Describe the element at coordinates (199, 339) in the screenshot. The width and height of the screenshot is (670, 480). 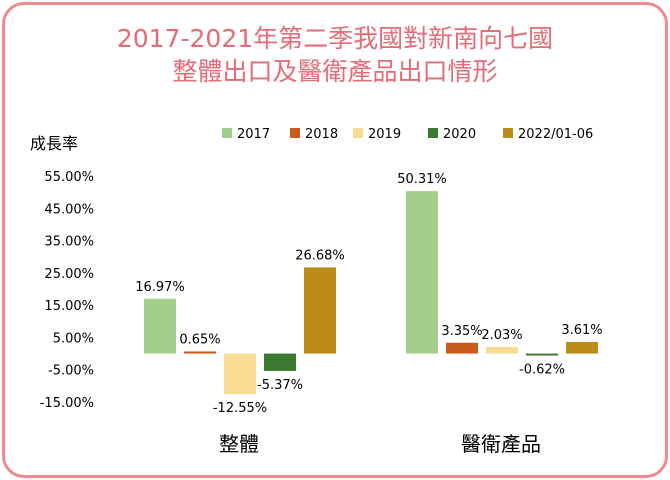
I see `data-label: 0.65%` at that location.